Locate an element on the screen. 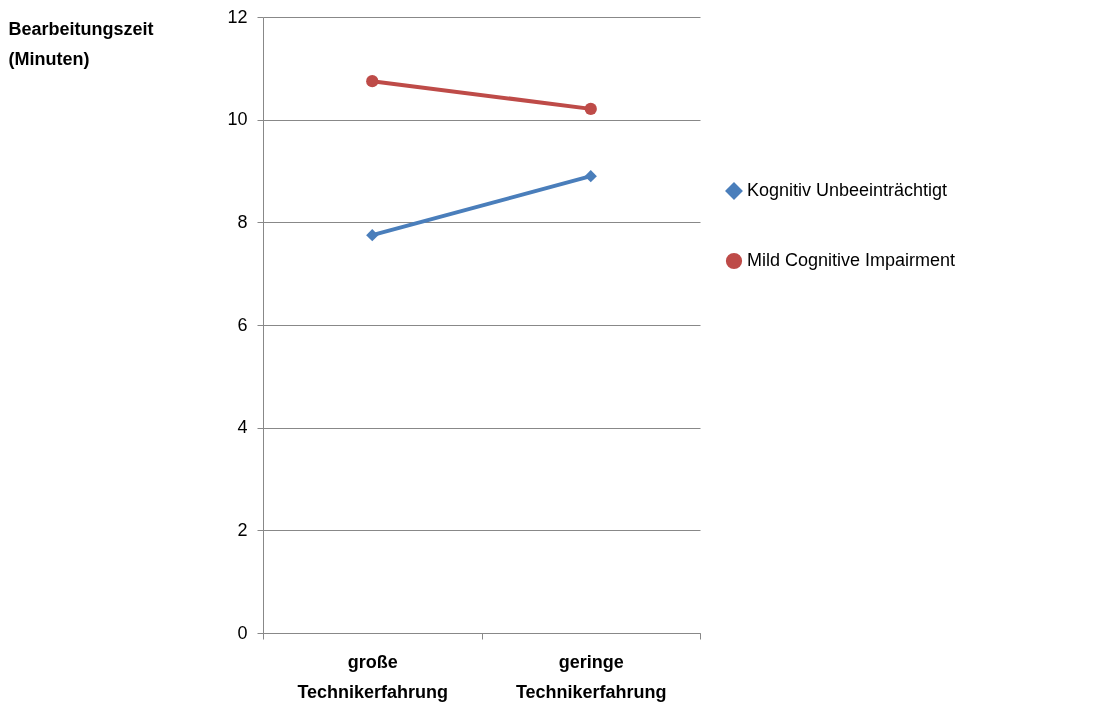 This screenshot has width=1102, height=715. legend-label: Mild Cognitive Impairment is located at coordinates (851, 260).